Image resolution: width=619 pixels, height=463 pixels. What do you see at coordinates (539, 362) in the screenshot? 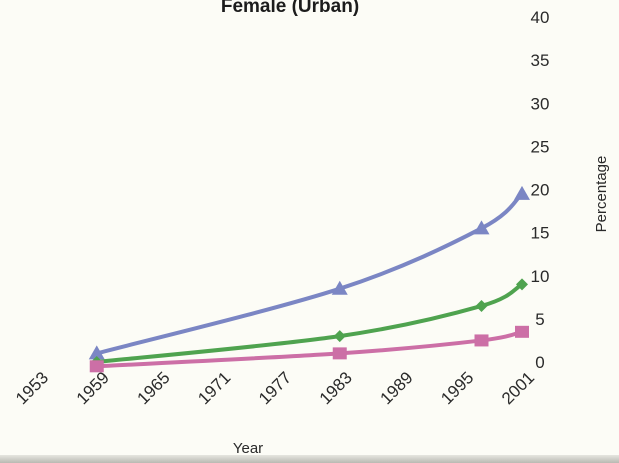
I see `y-tick-label: 0` at bounding box center [539, 362].